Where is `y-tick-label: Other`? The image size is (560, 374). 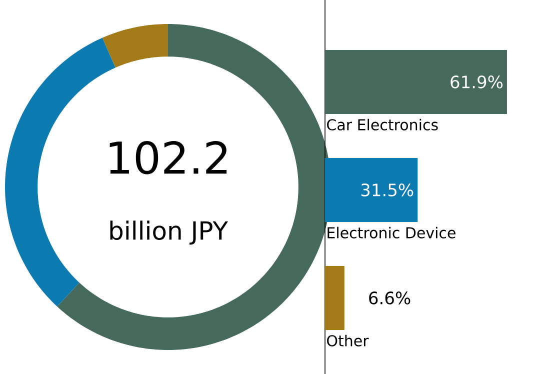
y-tick-label: Other is located at coordinates (348, 340).